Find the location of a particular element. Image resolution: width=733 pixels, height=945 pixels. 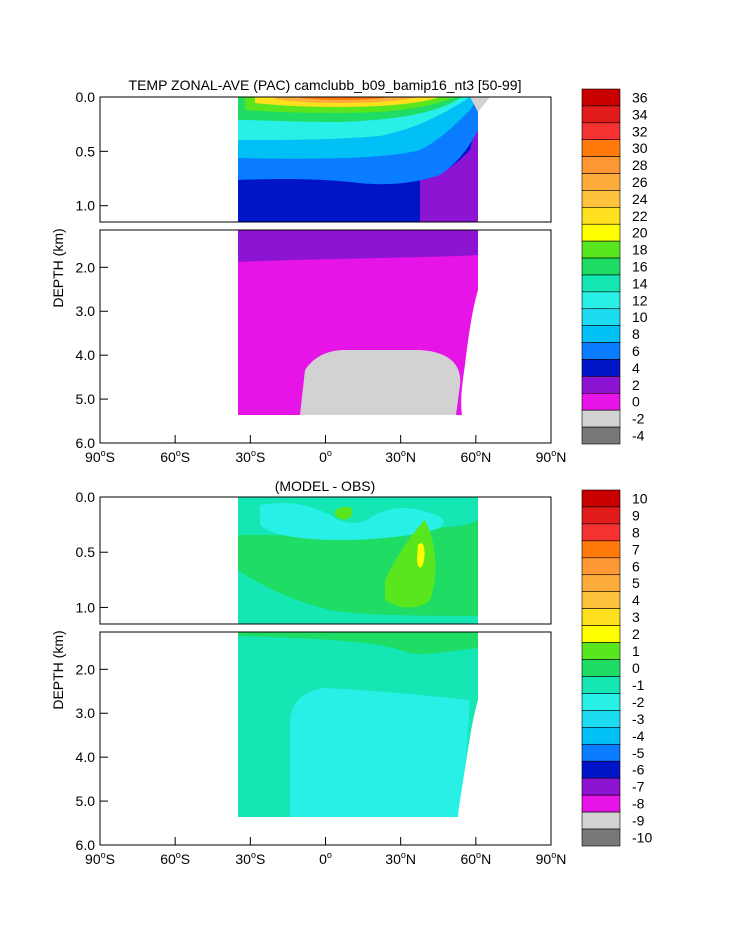

x-tick-label: 30oN is located at coordinates (400, 456).